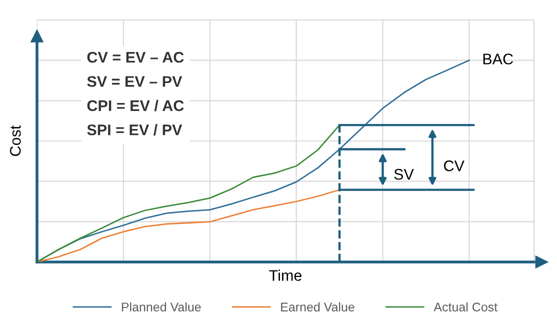 The width and height of the screenshot is (557, 331). I want to click on legend-label: Actual Cost, so click(466, 307).